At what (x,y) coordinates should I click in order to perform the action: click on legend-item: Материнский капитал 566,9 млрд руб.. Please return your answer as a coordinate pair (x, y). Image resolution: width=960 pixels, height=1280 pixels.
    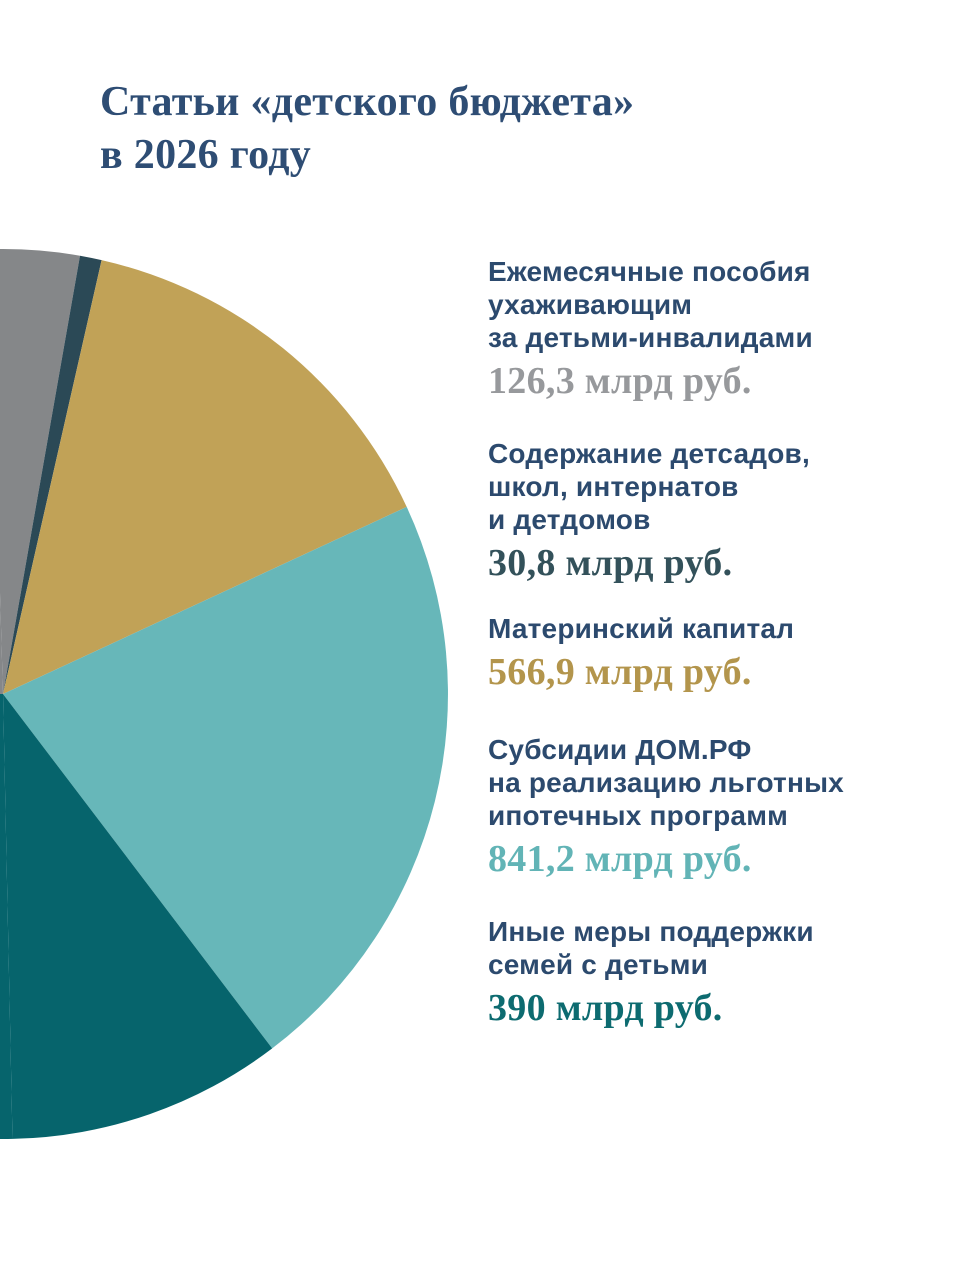
    Looking at the image, I should click on (715, 653).